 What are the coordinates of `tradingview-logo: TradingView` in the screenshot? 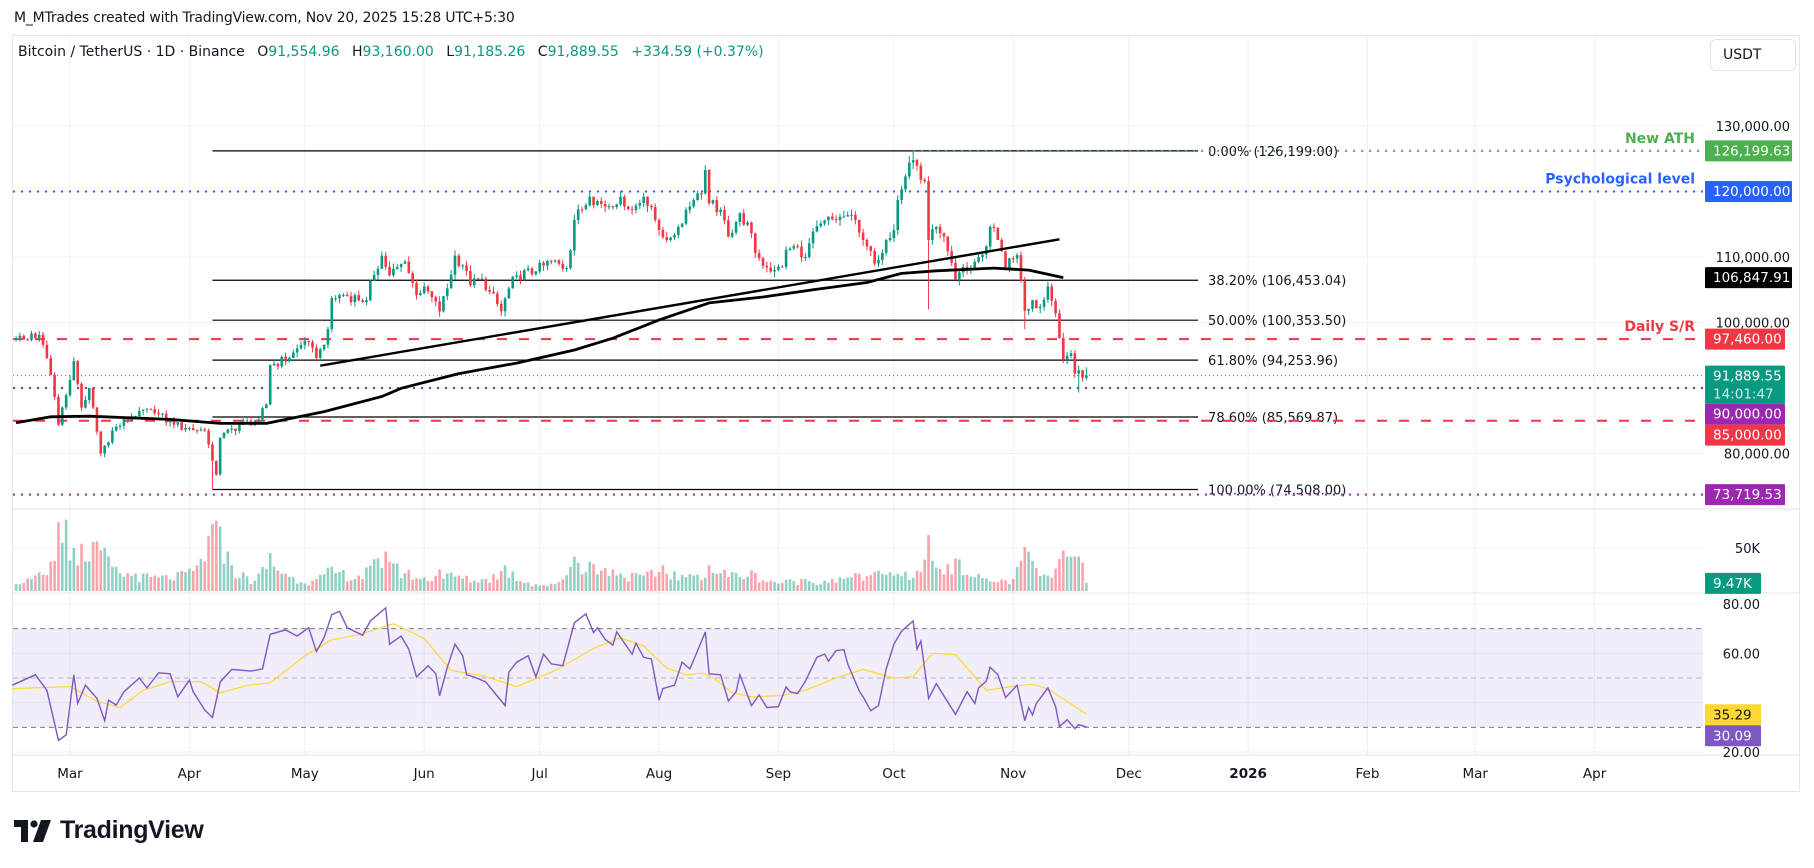 It's located at (109, 830).